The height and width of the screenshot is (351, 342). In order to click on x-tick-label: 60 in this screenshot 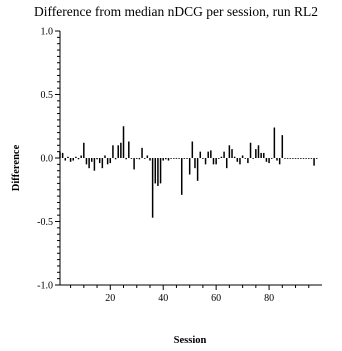, I will do `click(216, 298)`.